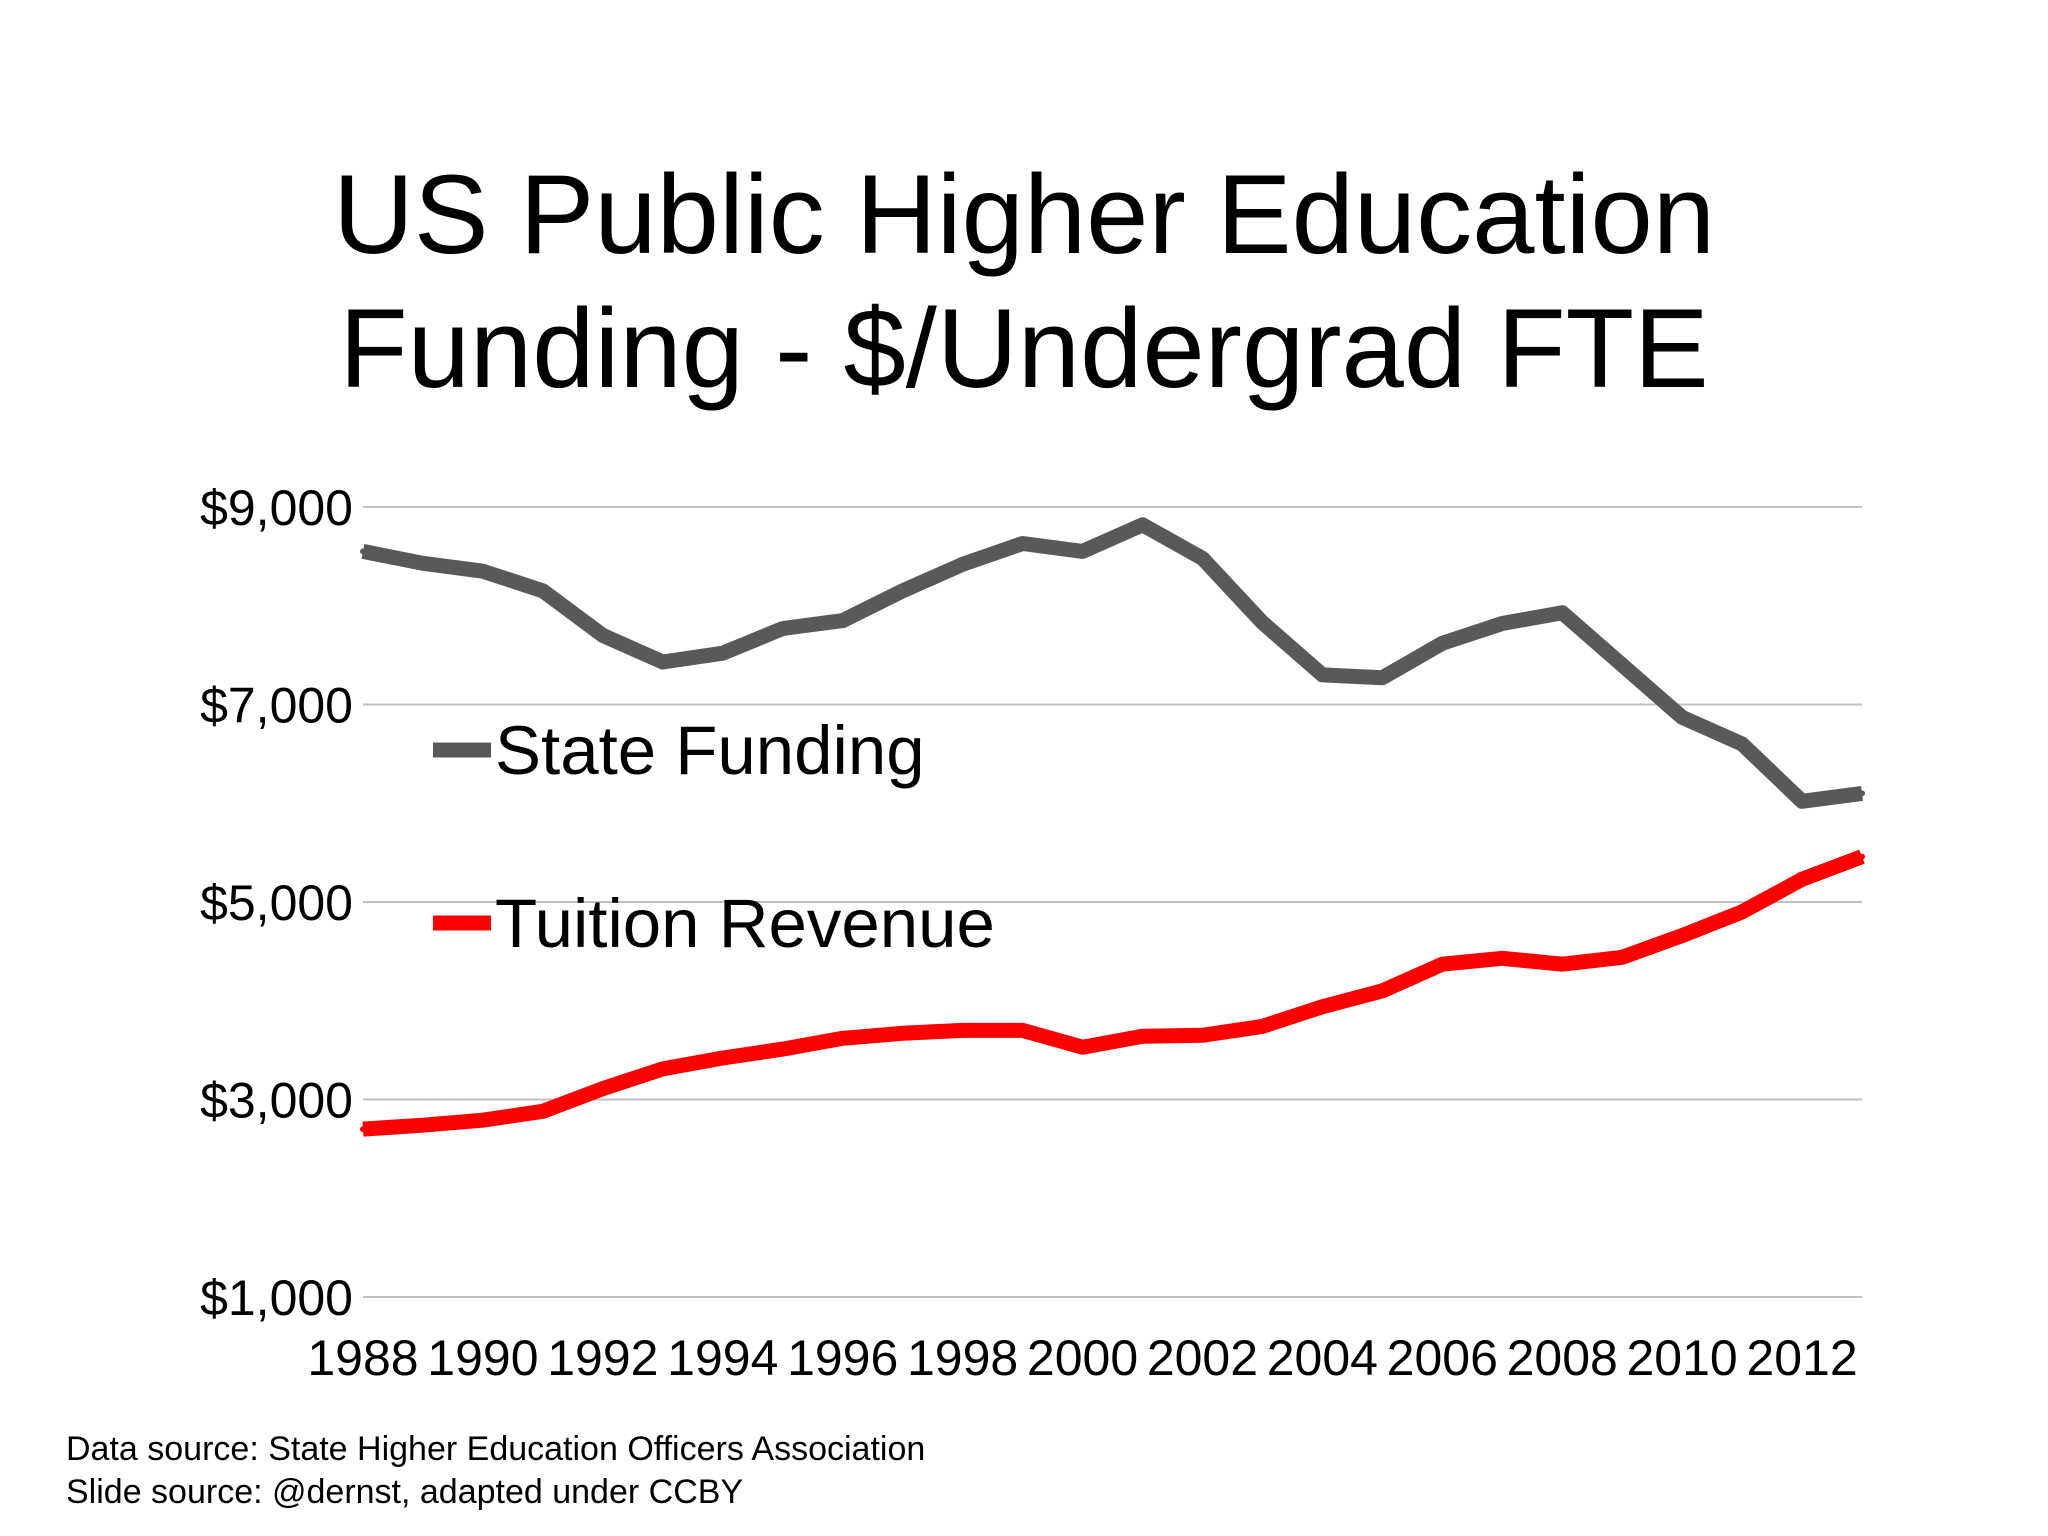 This screenshot has height=1536, width=2048. What do you see at coordinates (1024, 348) in the screenshot?
I see `title-line-2: Funding - $/Undergrad FTE` at bounding box center [1024, 348].